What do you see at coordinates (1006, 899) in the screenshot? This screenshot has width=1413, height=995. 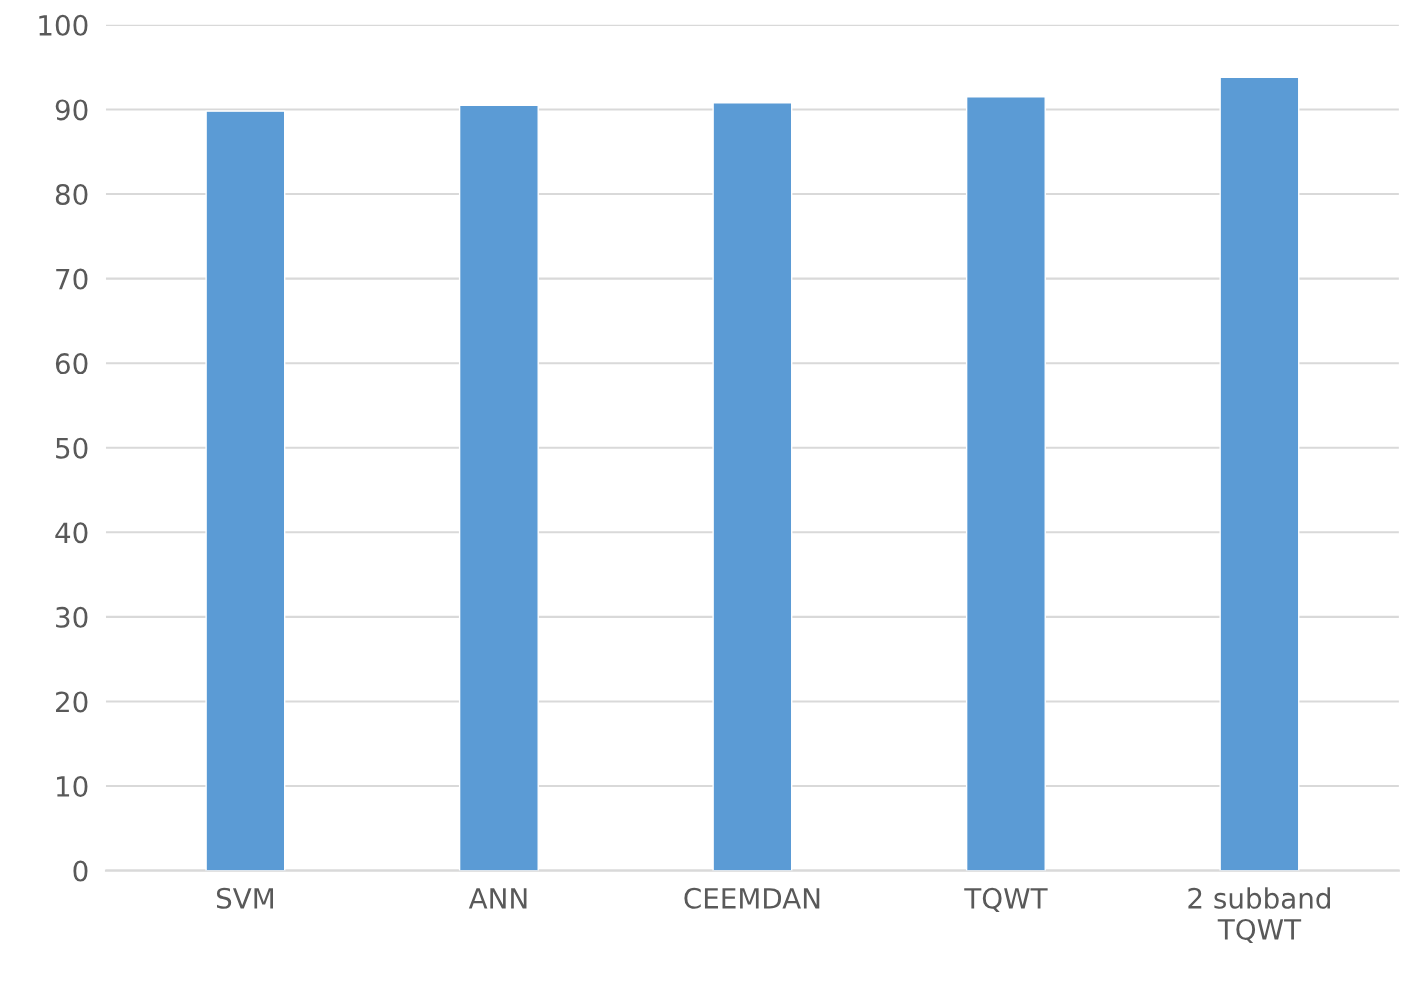 I see `x-tick-label: TQWT` at bounding box center [1006, 899].